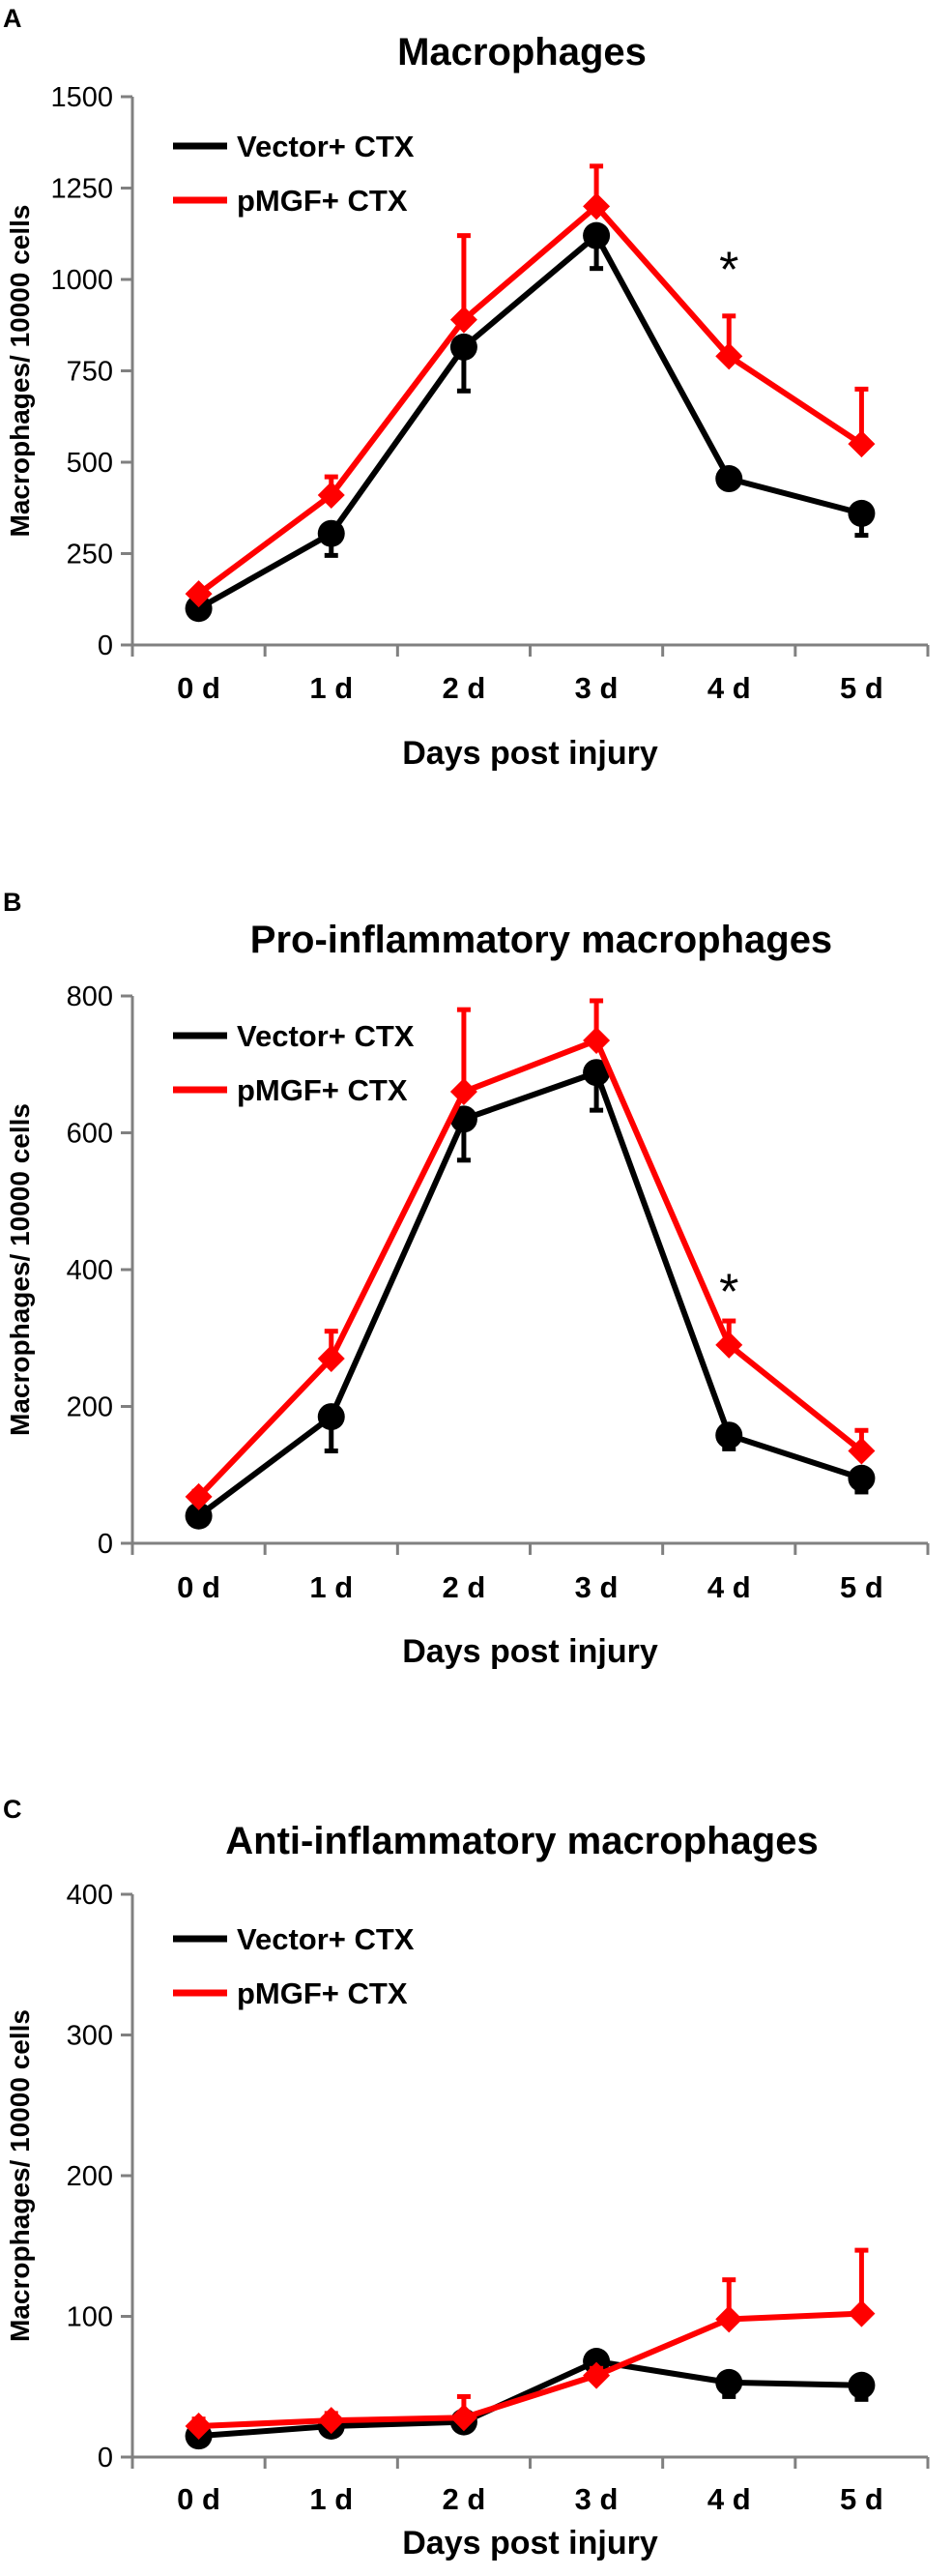 The height and width of the screenshot is (2576, 952). I want to click on y-tick-label: 300, so click(90, 2036).